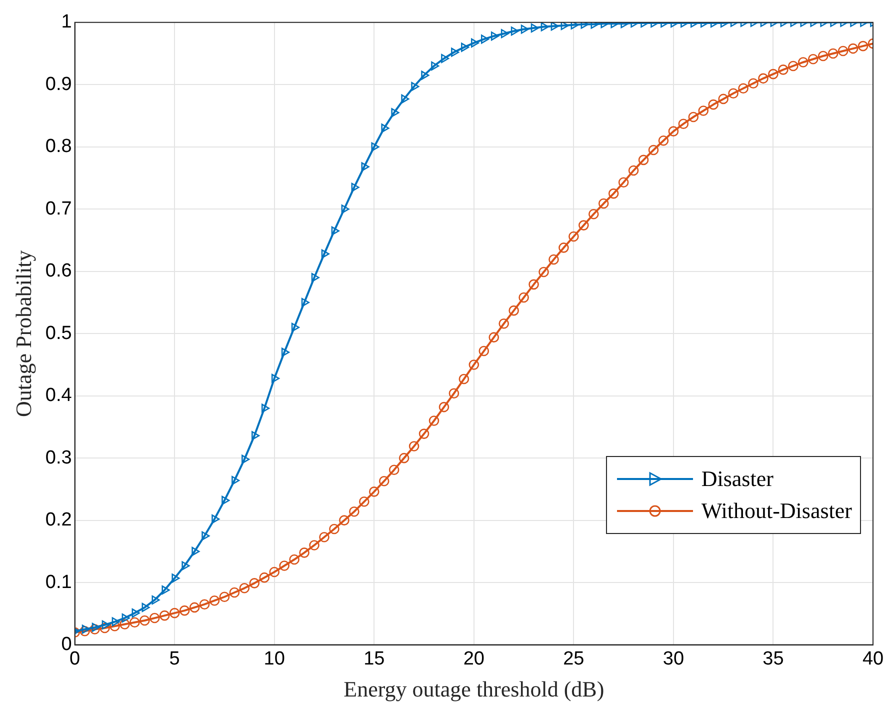 This screenshot has width=895, height=718. What do you see at coordinates (58, 520) in the screenshot?
I see `y-tick-label: 0.2` at bounding box center [58, 520].